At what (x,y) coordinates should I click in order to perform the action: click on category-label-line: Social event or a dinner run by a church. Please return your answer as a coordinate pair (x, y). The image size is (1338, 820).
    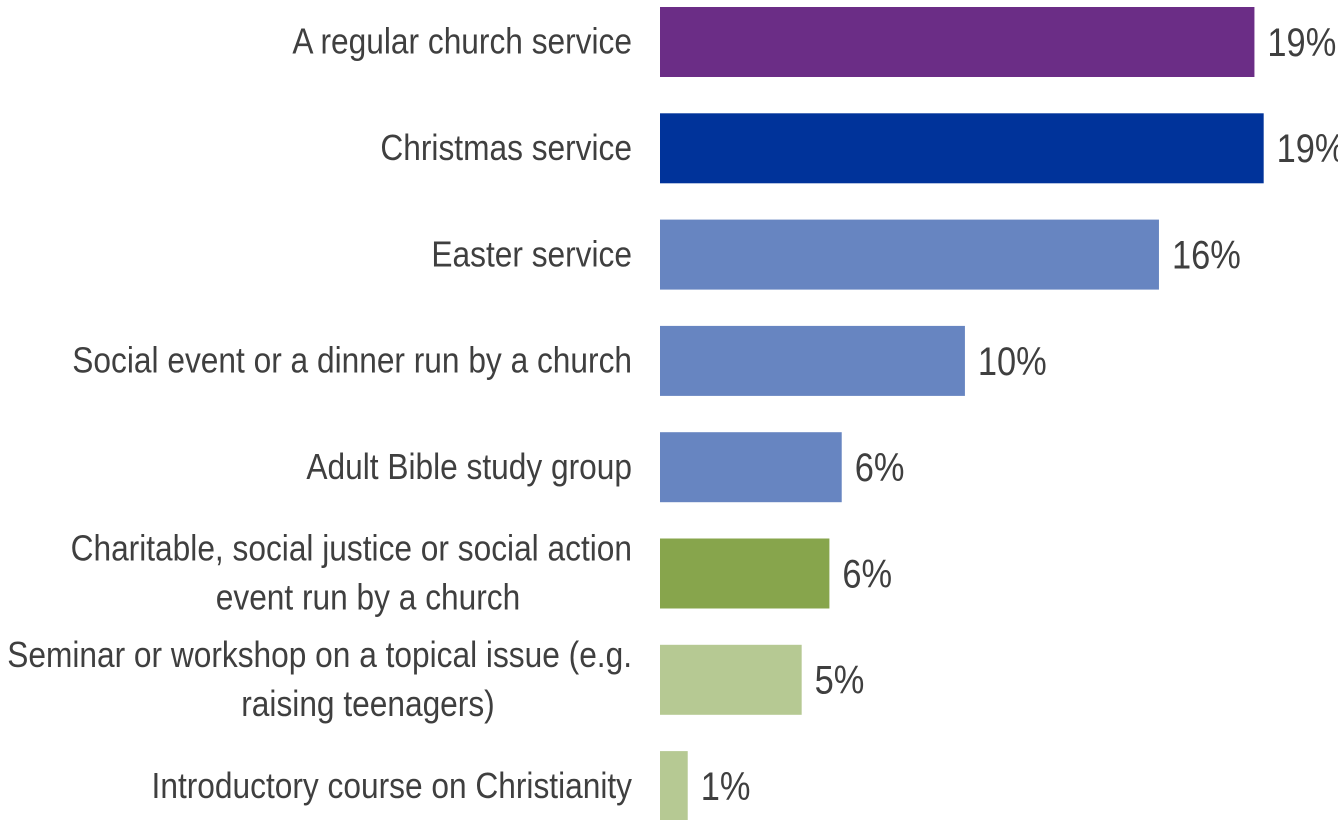
    Looking at the image, I should click on (352, 361).